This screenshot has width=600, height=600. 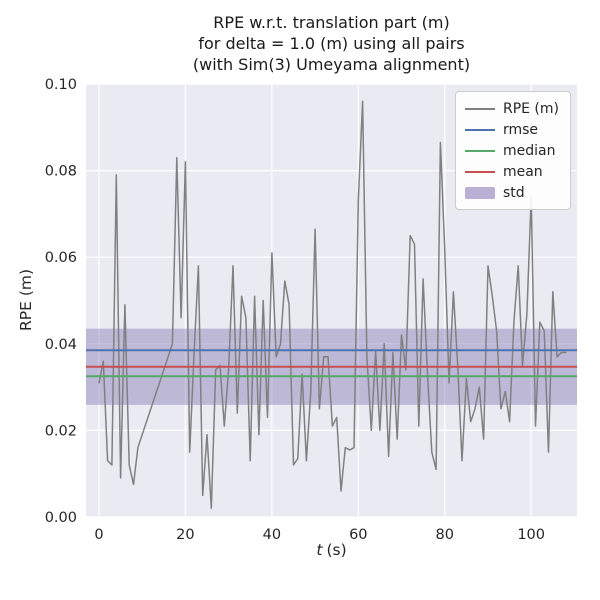 What do you see at coordinates (531, 535) in the screenshot?
I see `x-tick-label: 100` at bounding box center [531, 535].